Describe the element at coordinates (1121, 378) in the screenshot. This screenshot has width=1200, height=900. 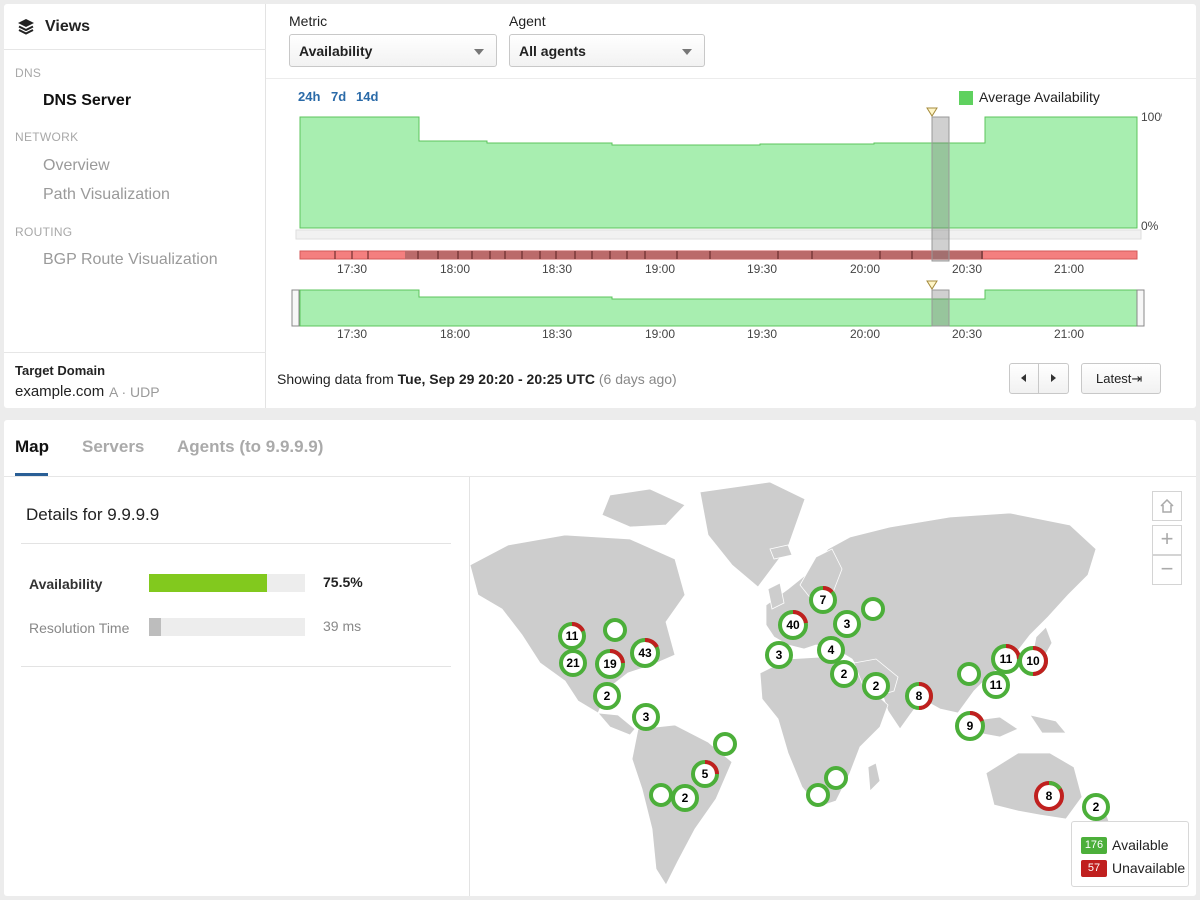
I see `latest-button: Latest⇥` at that location.